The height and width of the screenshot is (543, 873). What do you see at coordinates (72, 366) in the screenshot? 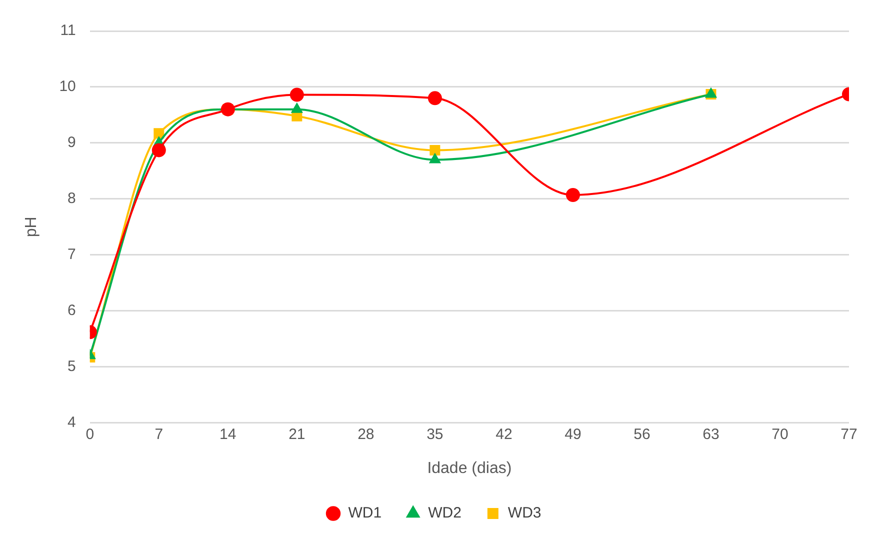
I see `y-tick-label: 5` at bounding box center [72, 366].